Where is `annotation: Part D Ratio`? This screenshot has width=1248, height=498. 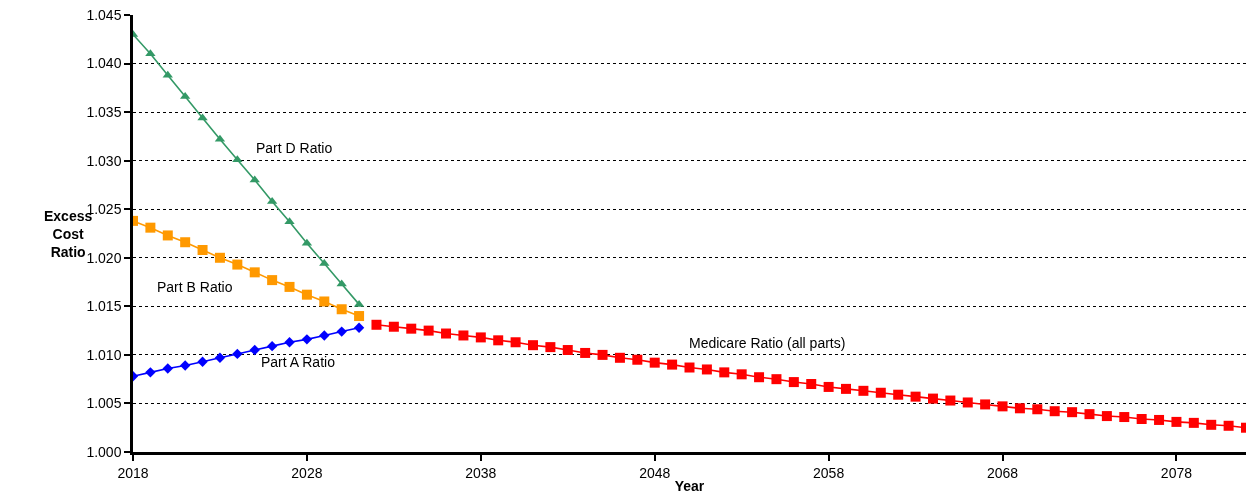 annotation: Part D Ratio is located at coordinates (294, 148).